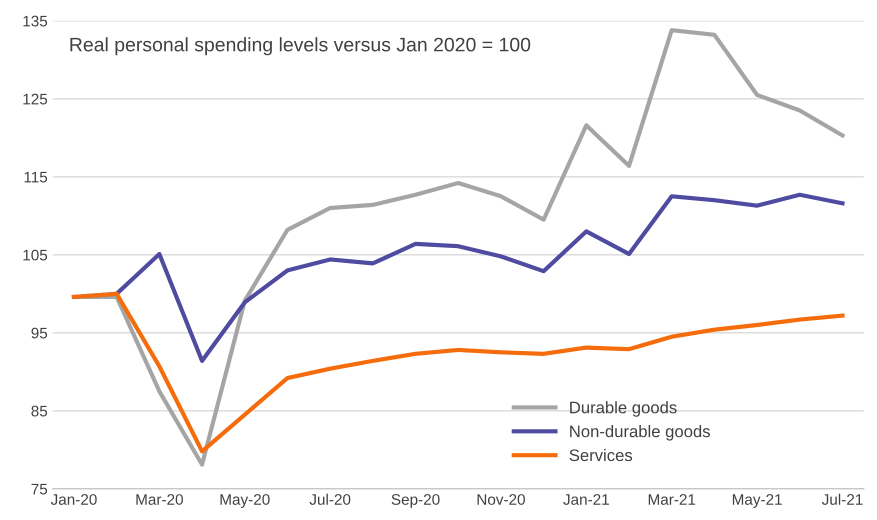 The image size is (877, 520). I want to click on x-tick-label: Jul-21, so click(842, 499).